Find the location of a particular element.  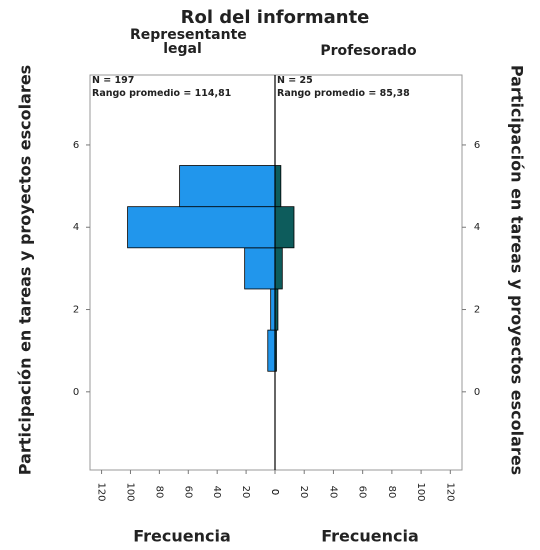

annotation: Rango promedio = 85,38 is located at coordinates (343, 94).